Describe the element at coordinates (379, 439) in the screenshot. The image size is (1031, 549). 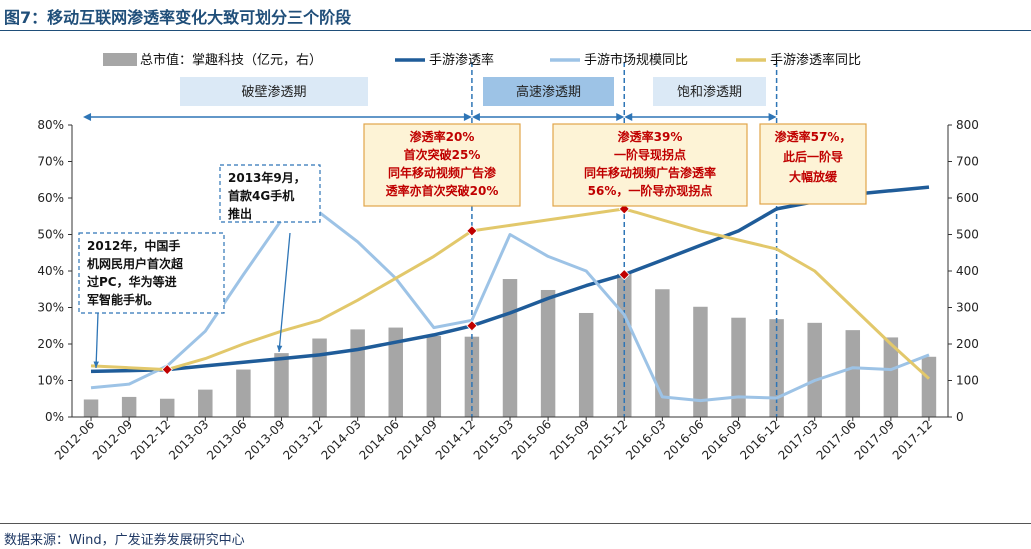
I see `x-tick-label: 2014-06` at that location.